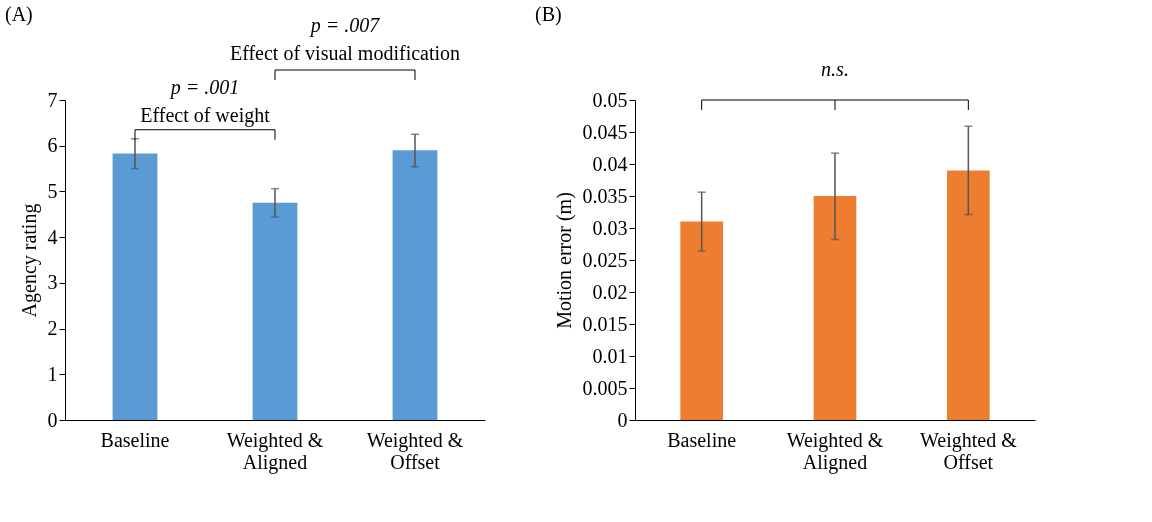 The width and height of the screenshot is (1152, 522). I want to click on text: p = .007, so click(344, 25).